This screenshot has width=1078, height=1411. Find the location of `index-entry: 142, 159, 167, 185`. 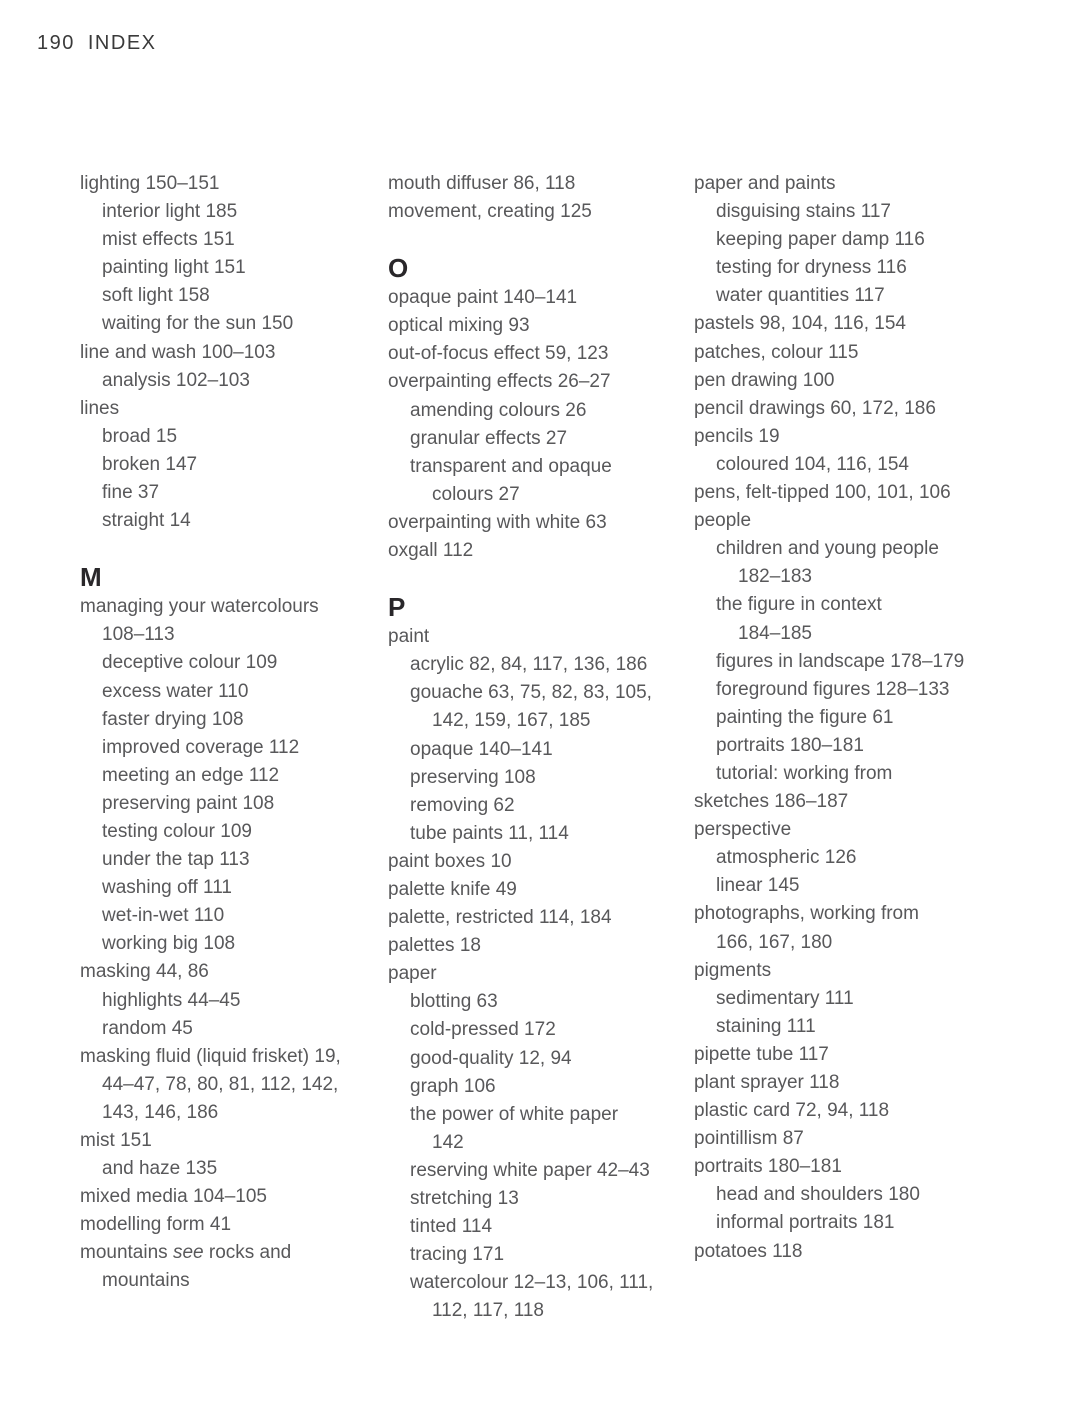

index-entry: 142, 159, 167, 185 is located at coordinates (511, 721).